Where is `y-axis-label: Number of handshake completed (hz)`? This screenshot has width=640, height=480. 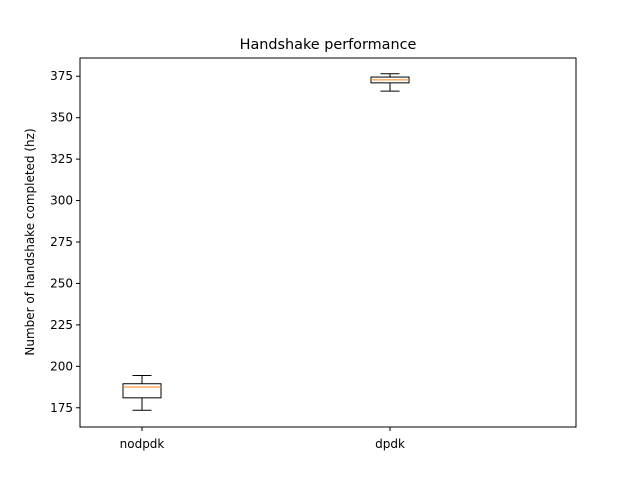 y-axis-label: Number of handshake completed (hz) is located at coordinates (30, 241).